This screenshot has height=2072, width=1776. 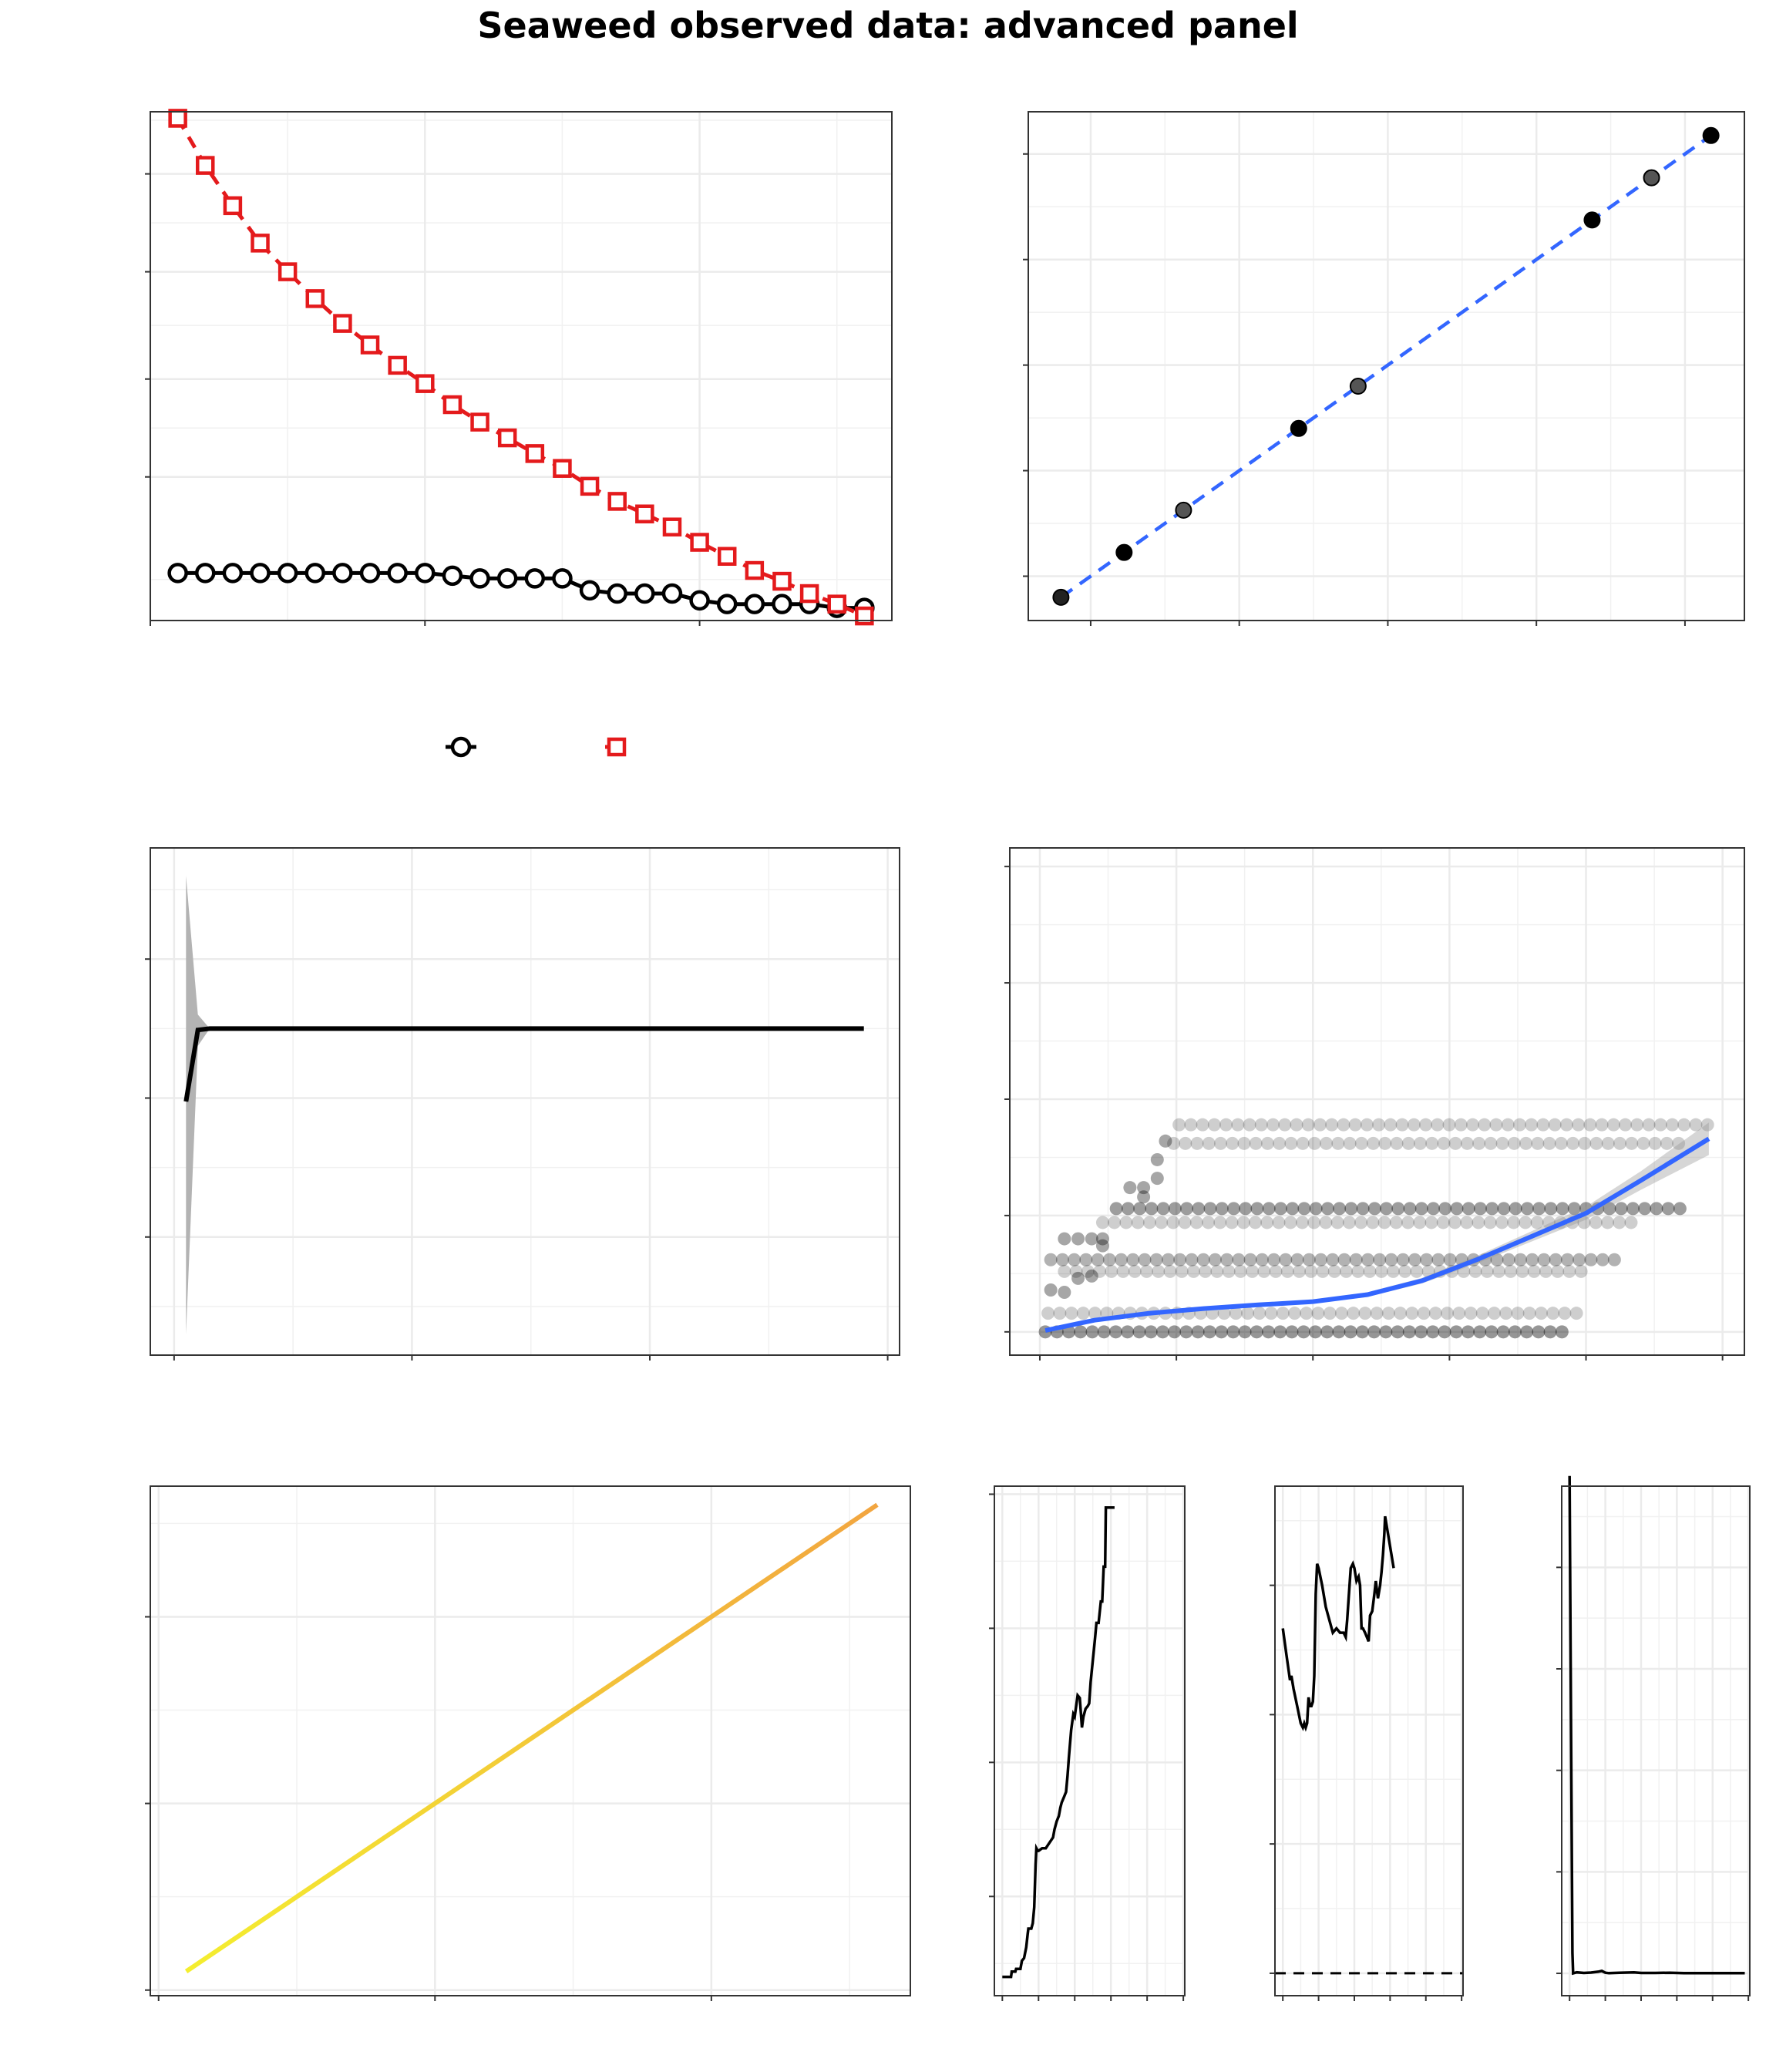 What do you see at coordinates (1358, 386) in the screenshot?
I see `data-point` at bounding box center [1358, 386].